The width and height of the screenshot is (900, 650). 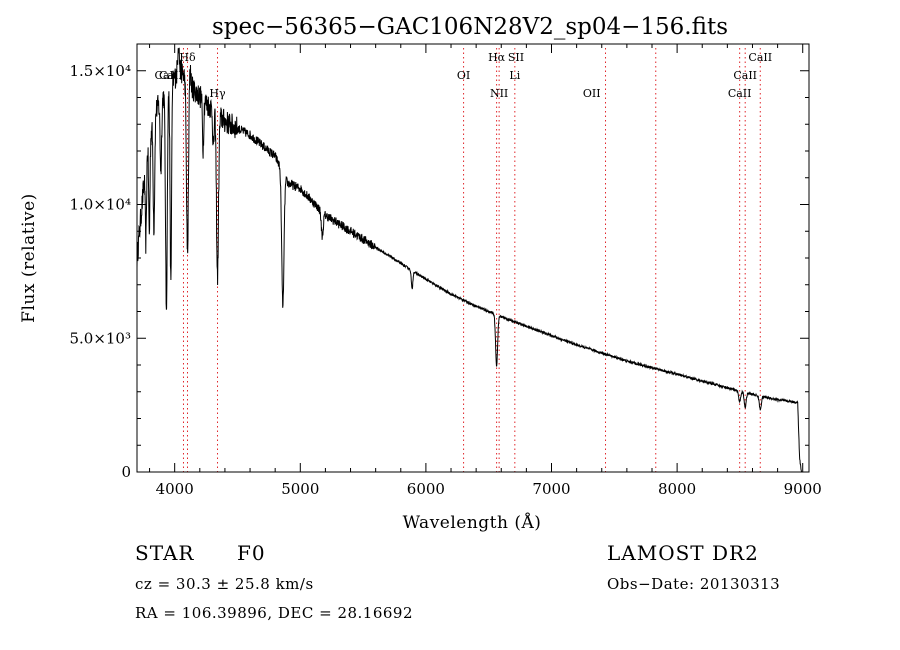 I want to click on coordinates: RA = 106.39896, DEC = 28.16692, so click(x=274, y=613).